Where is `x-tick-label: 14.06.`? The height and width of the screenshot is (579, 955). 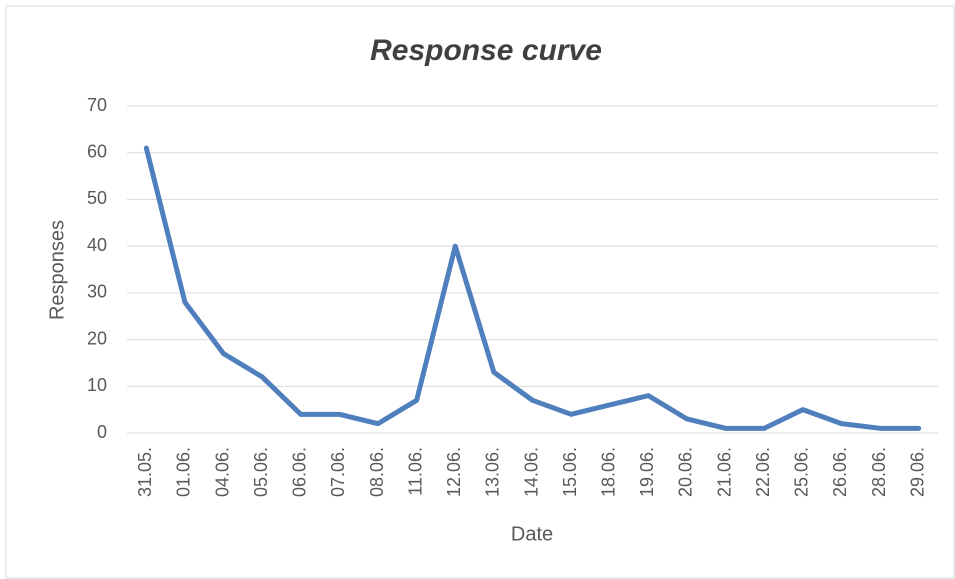 x-tick-label: 14.06. is located at coordinates (531, 472).